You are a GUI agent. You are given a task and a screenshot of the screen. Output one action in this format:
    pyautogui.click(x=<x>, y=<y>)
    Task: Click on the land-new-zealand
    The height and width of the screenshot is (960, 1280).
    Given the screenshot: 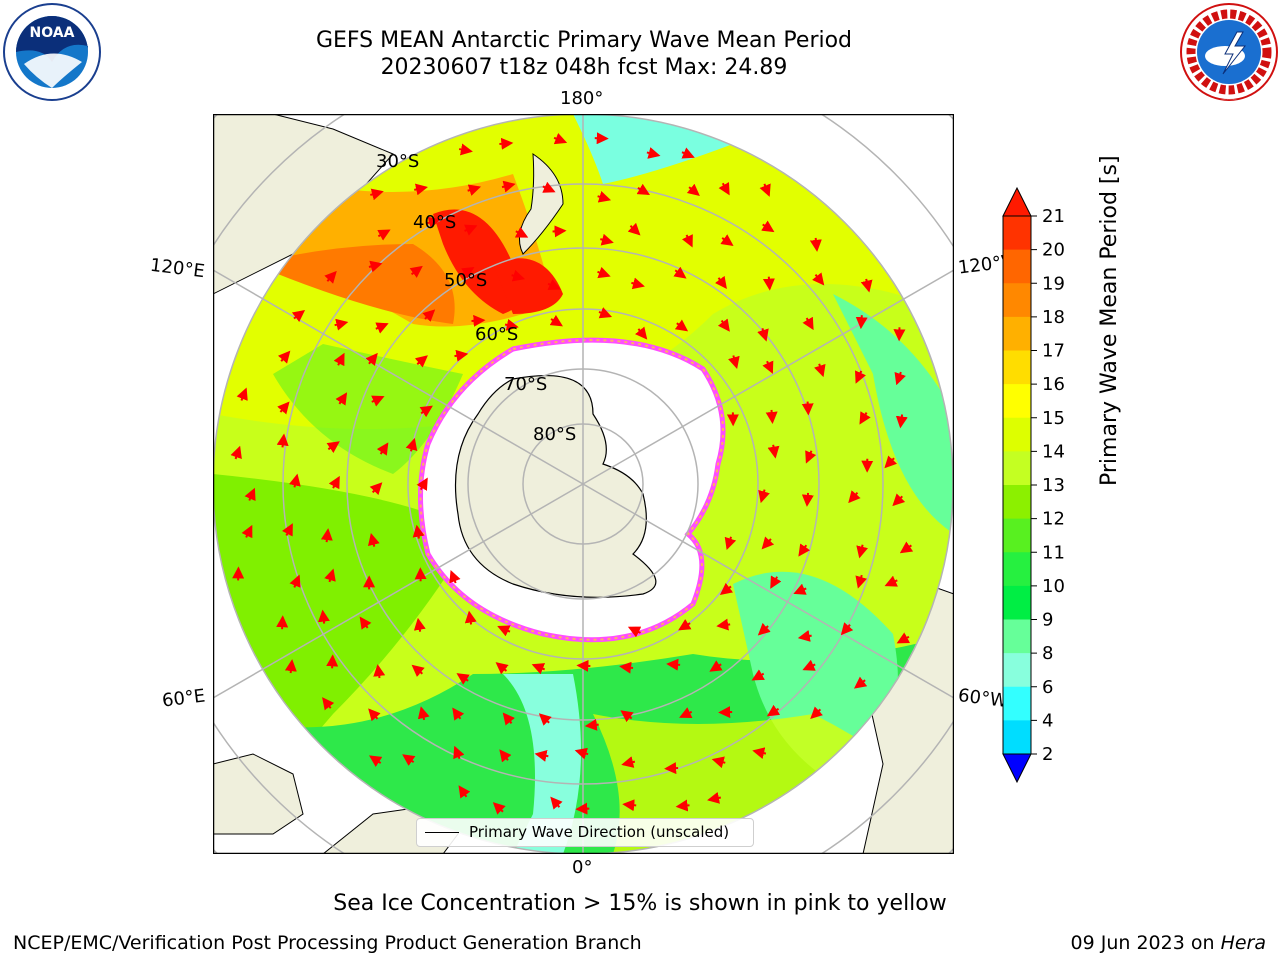 What is the action you would take?
    pyautogui.click(x=541, y=204)
    